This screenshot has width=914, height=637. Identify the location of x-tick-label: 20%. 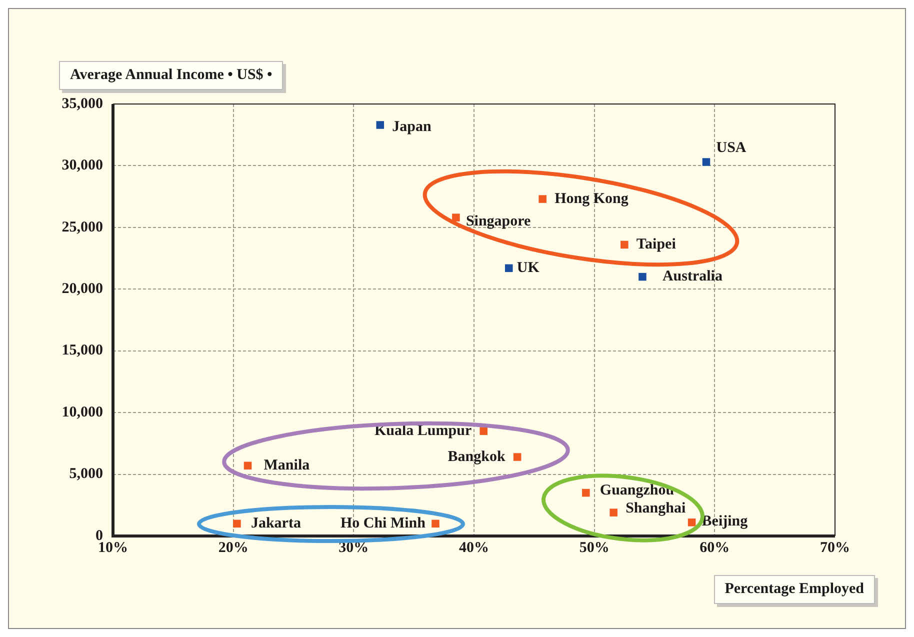
(233, 548).